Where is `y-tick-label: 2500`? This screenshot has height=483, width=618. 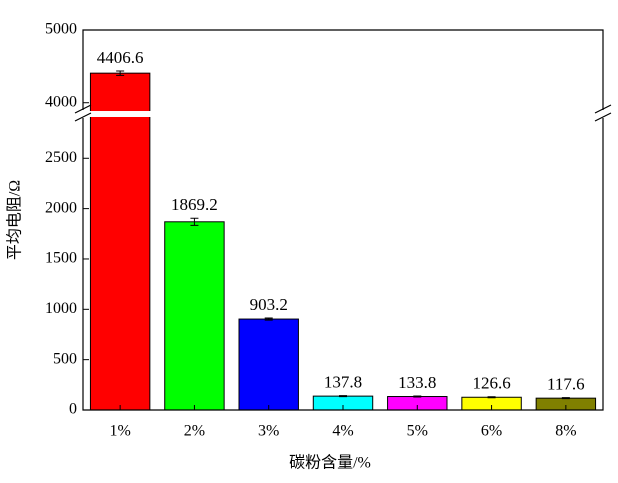
y-tick-label: 2500 is located at coordinates (61, 157).